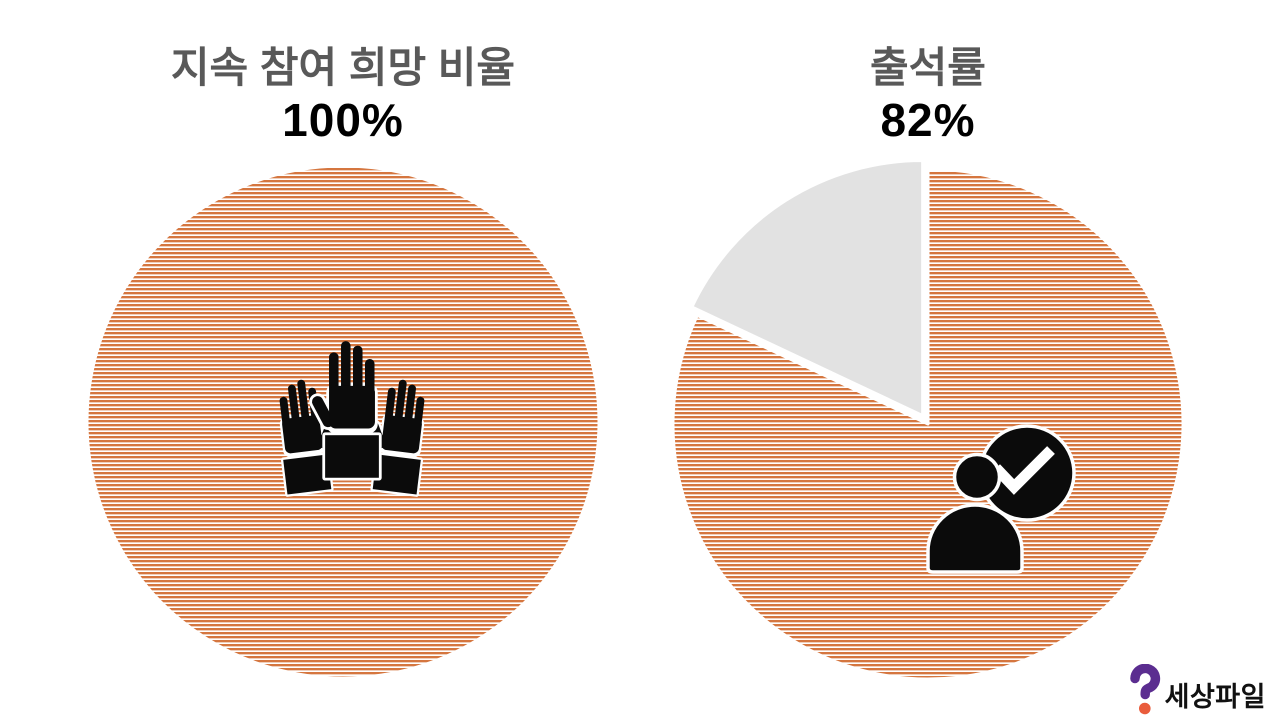 Image resolution: width=1280 pixels, height=720 pixels. I want to click on person-body, so click(975, 538).